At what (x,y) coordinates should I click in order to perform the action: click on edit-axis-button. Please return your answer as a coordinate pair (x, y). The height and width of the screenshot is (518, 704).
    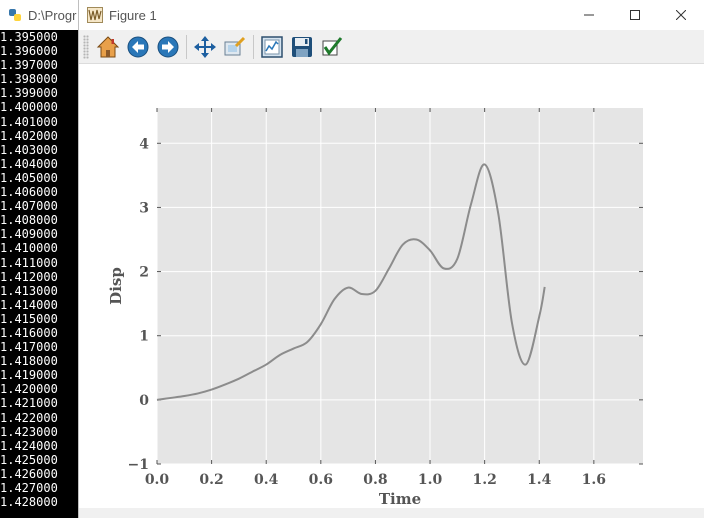
    Looking at the image, I should click on (332, 47).